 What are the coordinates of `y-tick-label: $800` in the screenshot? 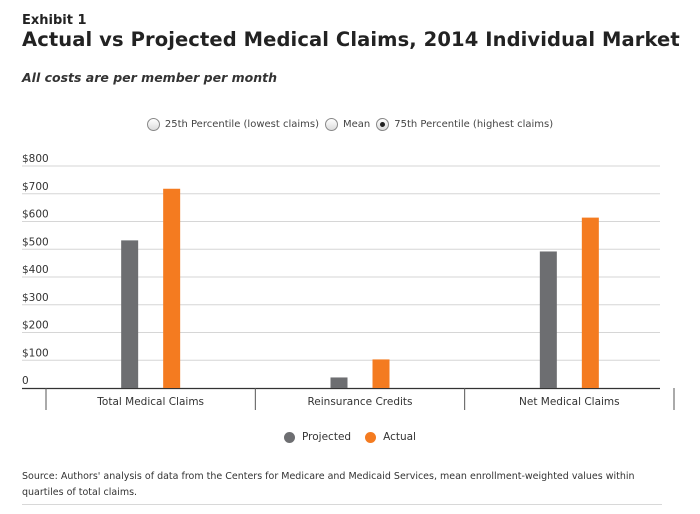 It's located at (35, 159).